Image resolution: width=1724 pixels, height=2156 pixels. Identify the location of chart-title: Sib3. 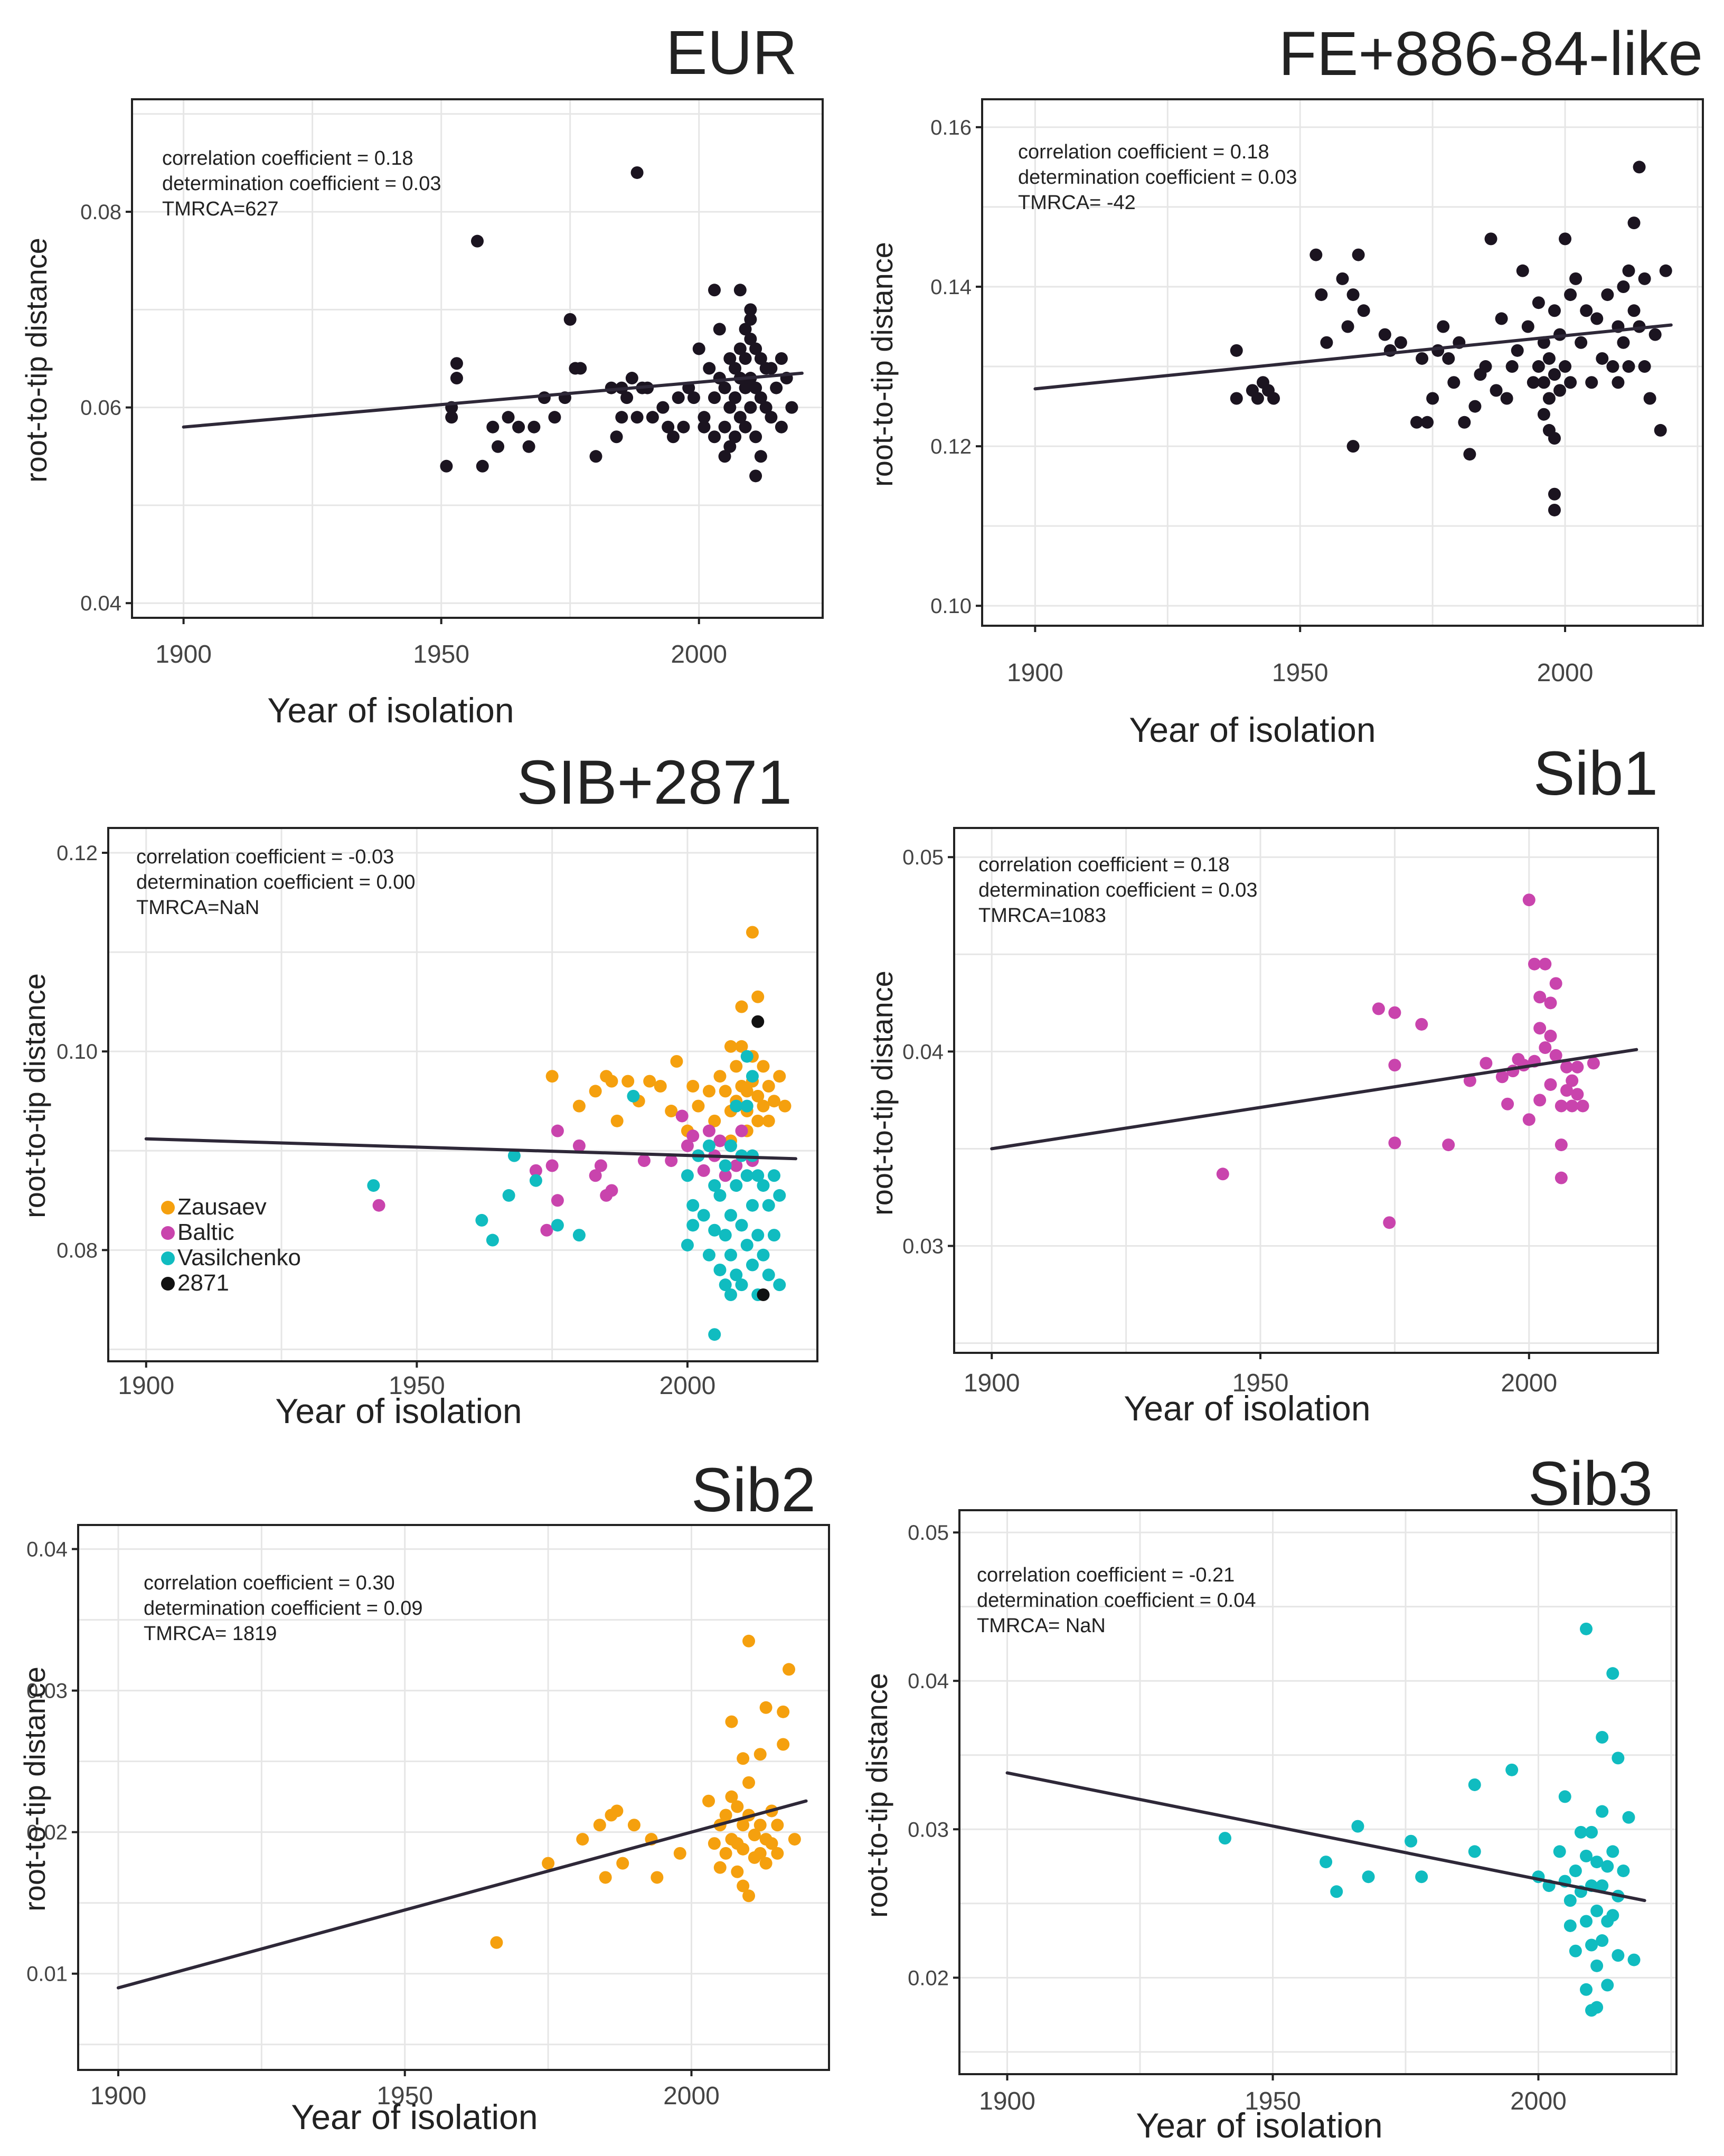
(1590, 1484).